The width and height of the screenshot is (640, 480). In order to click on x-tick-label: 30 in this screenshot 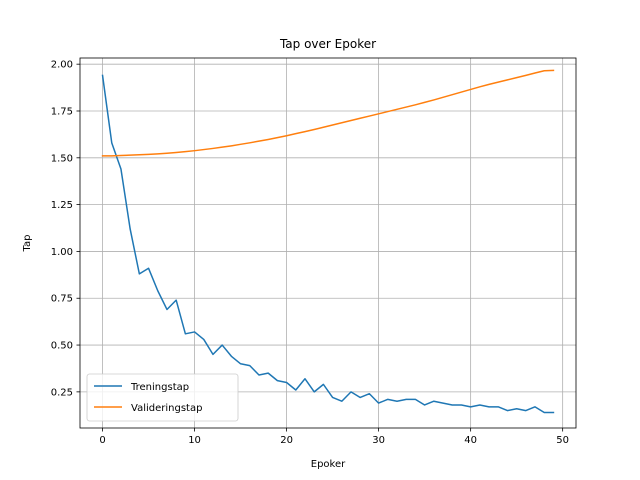, I will do `click(378, 440)`.